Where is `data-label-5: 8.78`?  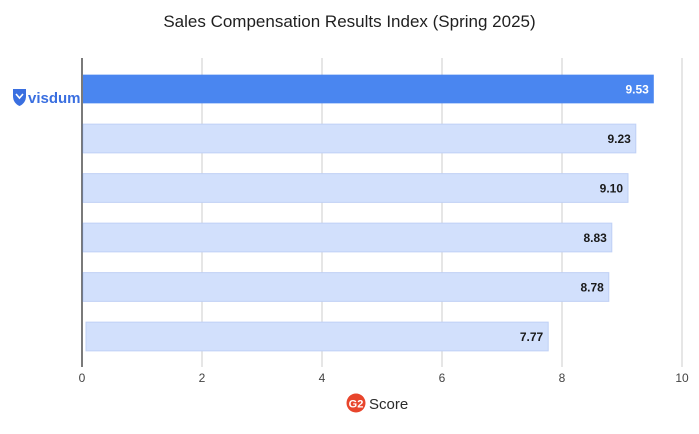
data-label-5: 8.78 is located at coordinates (592, 288).